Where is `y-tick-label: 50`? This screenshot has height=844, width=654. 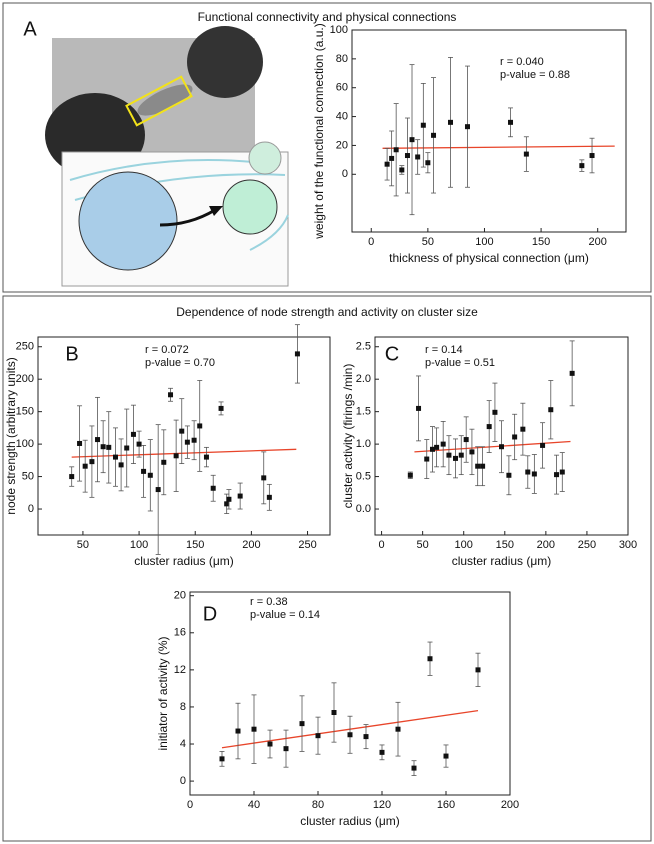 y-tick-label: 50 is located at coordinates (28, 476).